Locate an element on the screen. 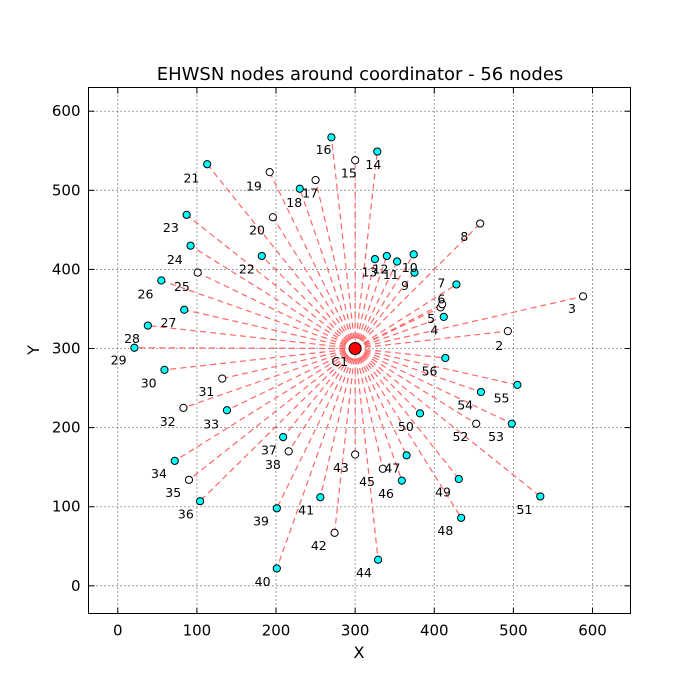  y-tick-label: 400 is located at coordinates (66, 269).